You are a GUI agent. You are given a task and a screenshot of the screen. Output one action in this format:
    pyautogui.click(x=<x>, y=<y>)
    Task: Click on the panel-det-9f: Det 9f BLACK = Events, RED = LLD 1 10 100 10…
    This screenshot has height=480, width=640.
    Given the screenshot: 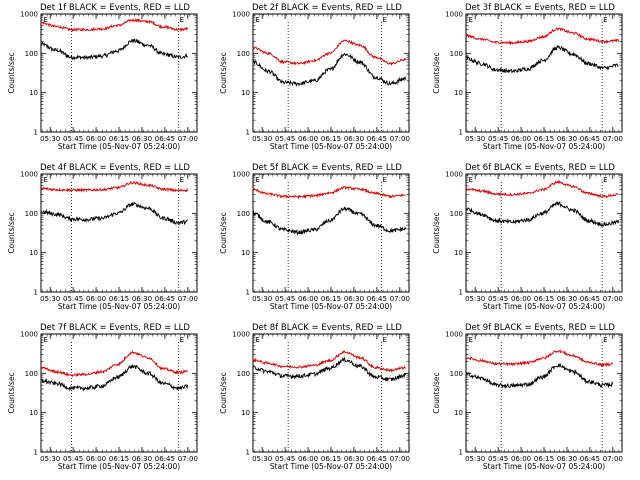 What is the action you would take?
    pyautogui.click(x=527, y=397)
    